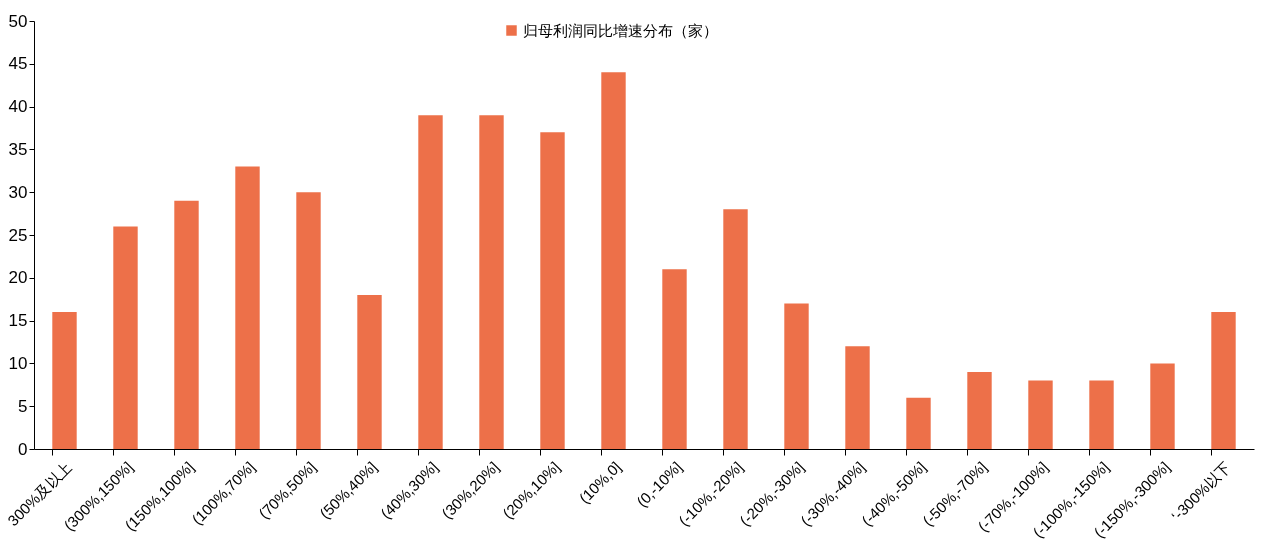  I want to click on y-tick-label: 5, so click(23, 406).